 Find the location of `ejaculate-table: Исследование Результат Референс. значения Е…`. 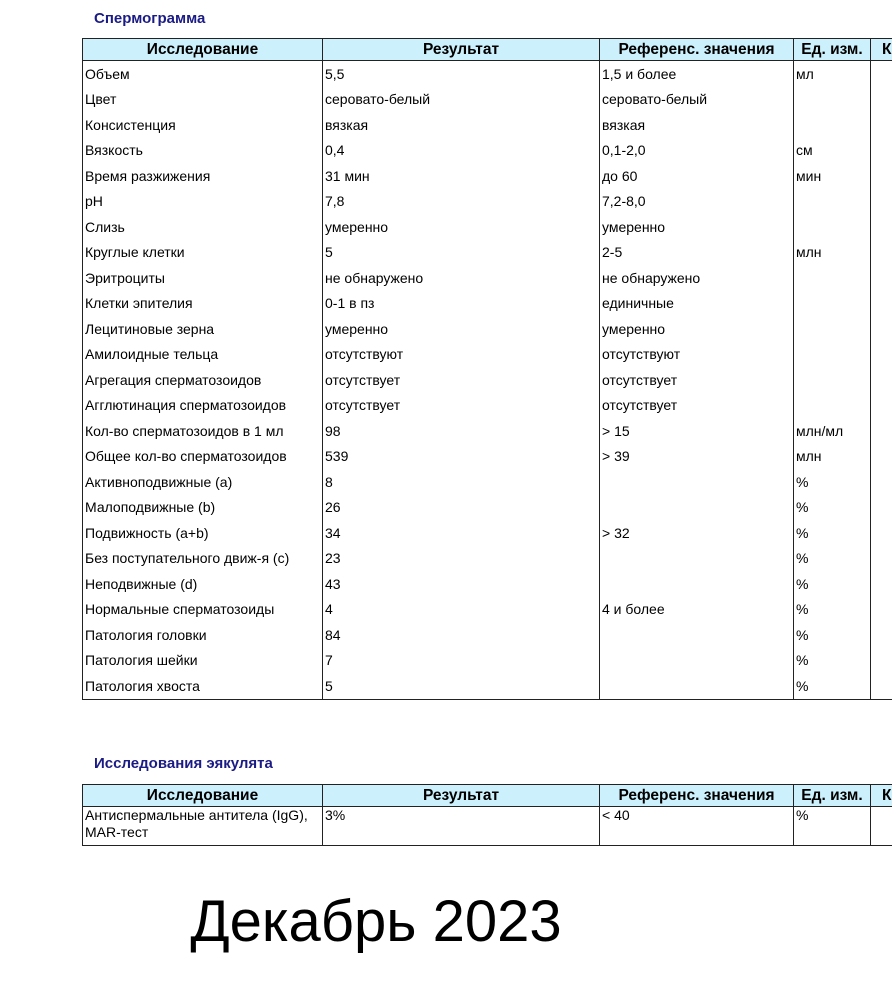

ejaculate-table: Исследование Результат Референс. значения Е… is located at coordinates (487, 815).